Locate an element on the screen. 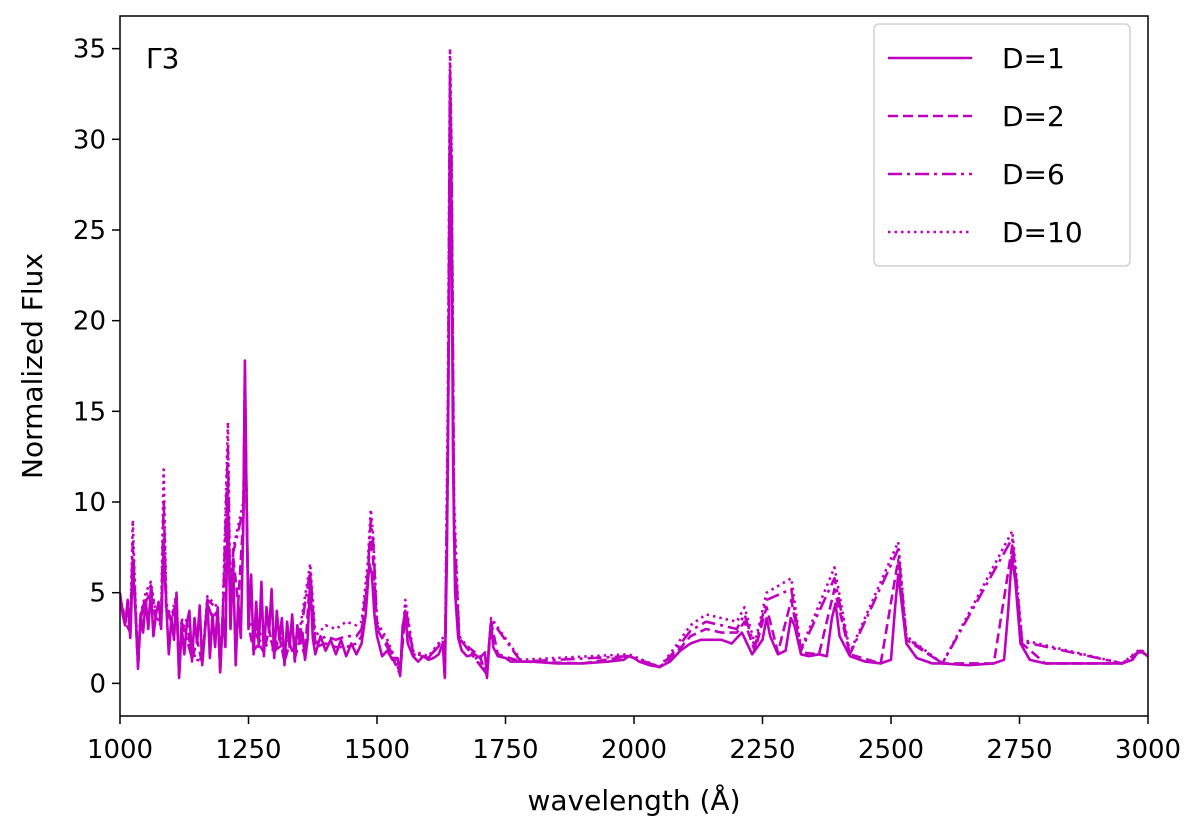  x-tick-label: 1000 is located at coordinates (120, 750).